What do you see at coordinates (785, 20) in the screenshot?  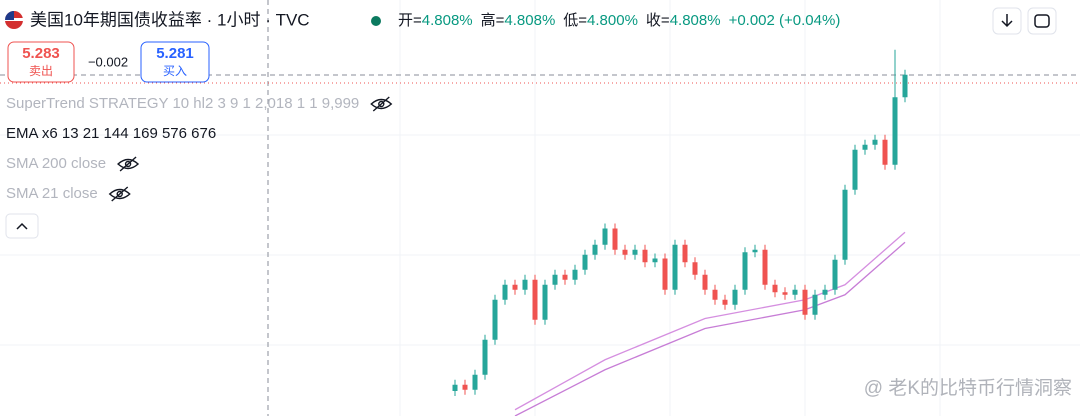 I see `change: +0.002 (+0.04%)` at bounding box center [785, 20].